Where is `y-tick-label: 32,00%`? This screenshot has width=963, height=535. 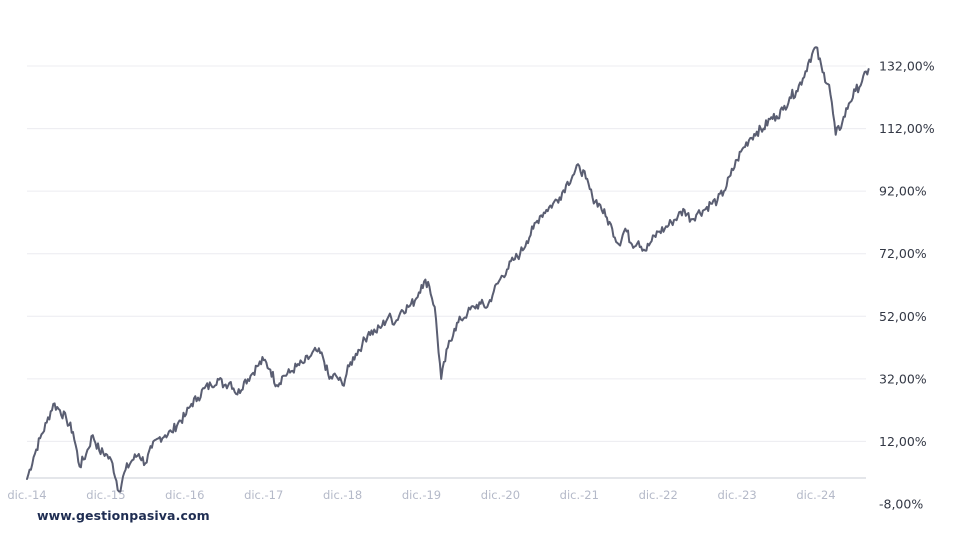 y-tick-label: 32,00% is located at coordinates (903, 378).